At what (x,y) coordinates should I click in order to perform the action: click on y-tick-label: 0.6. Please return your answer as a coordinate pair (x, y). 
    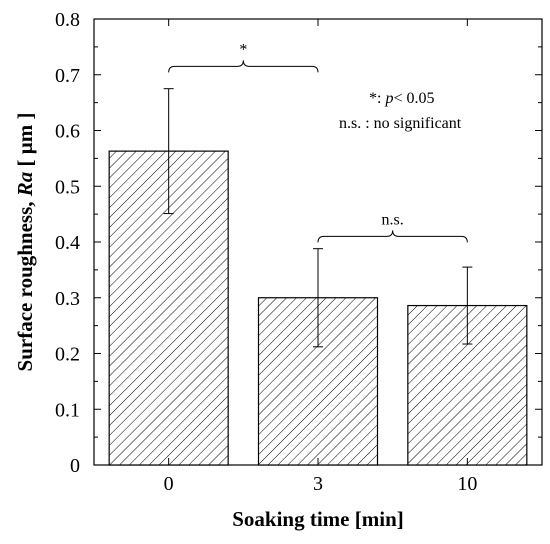
    Looking at the image, I should click on (67, 132).